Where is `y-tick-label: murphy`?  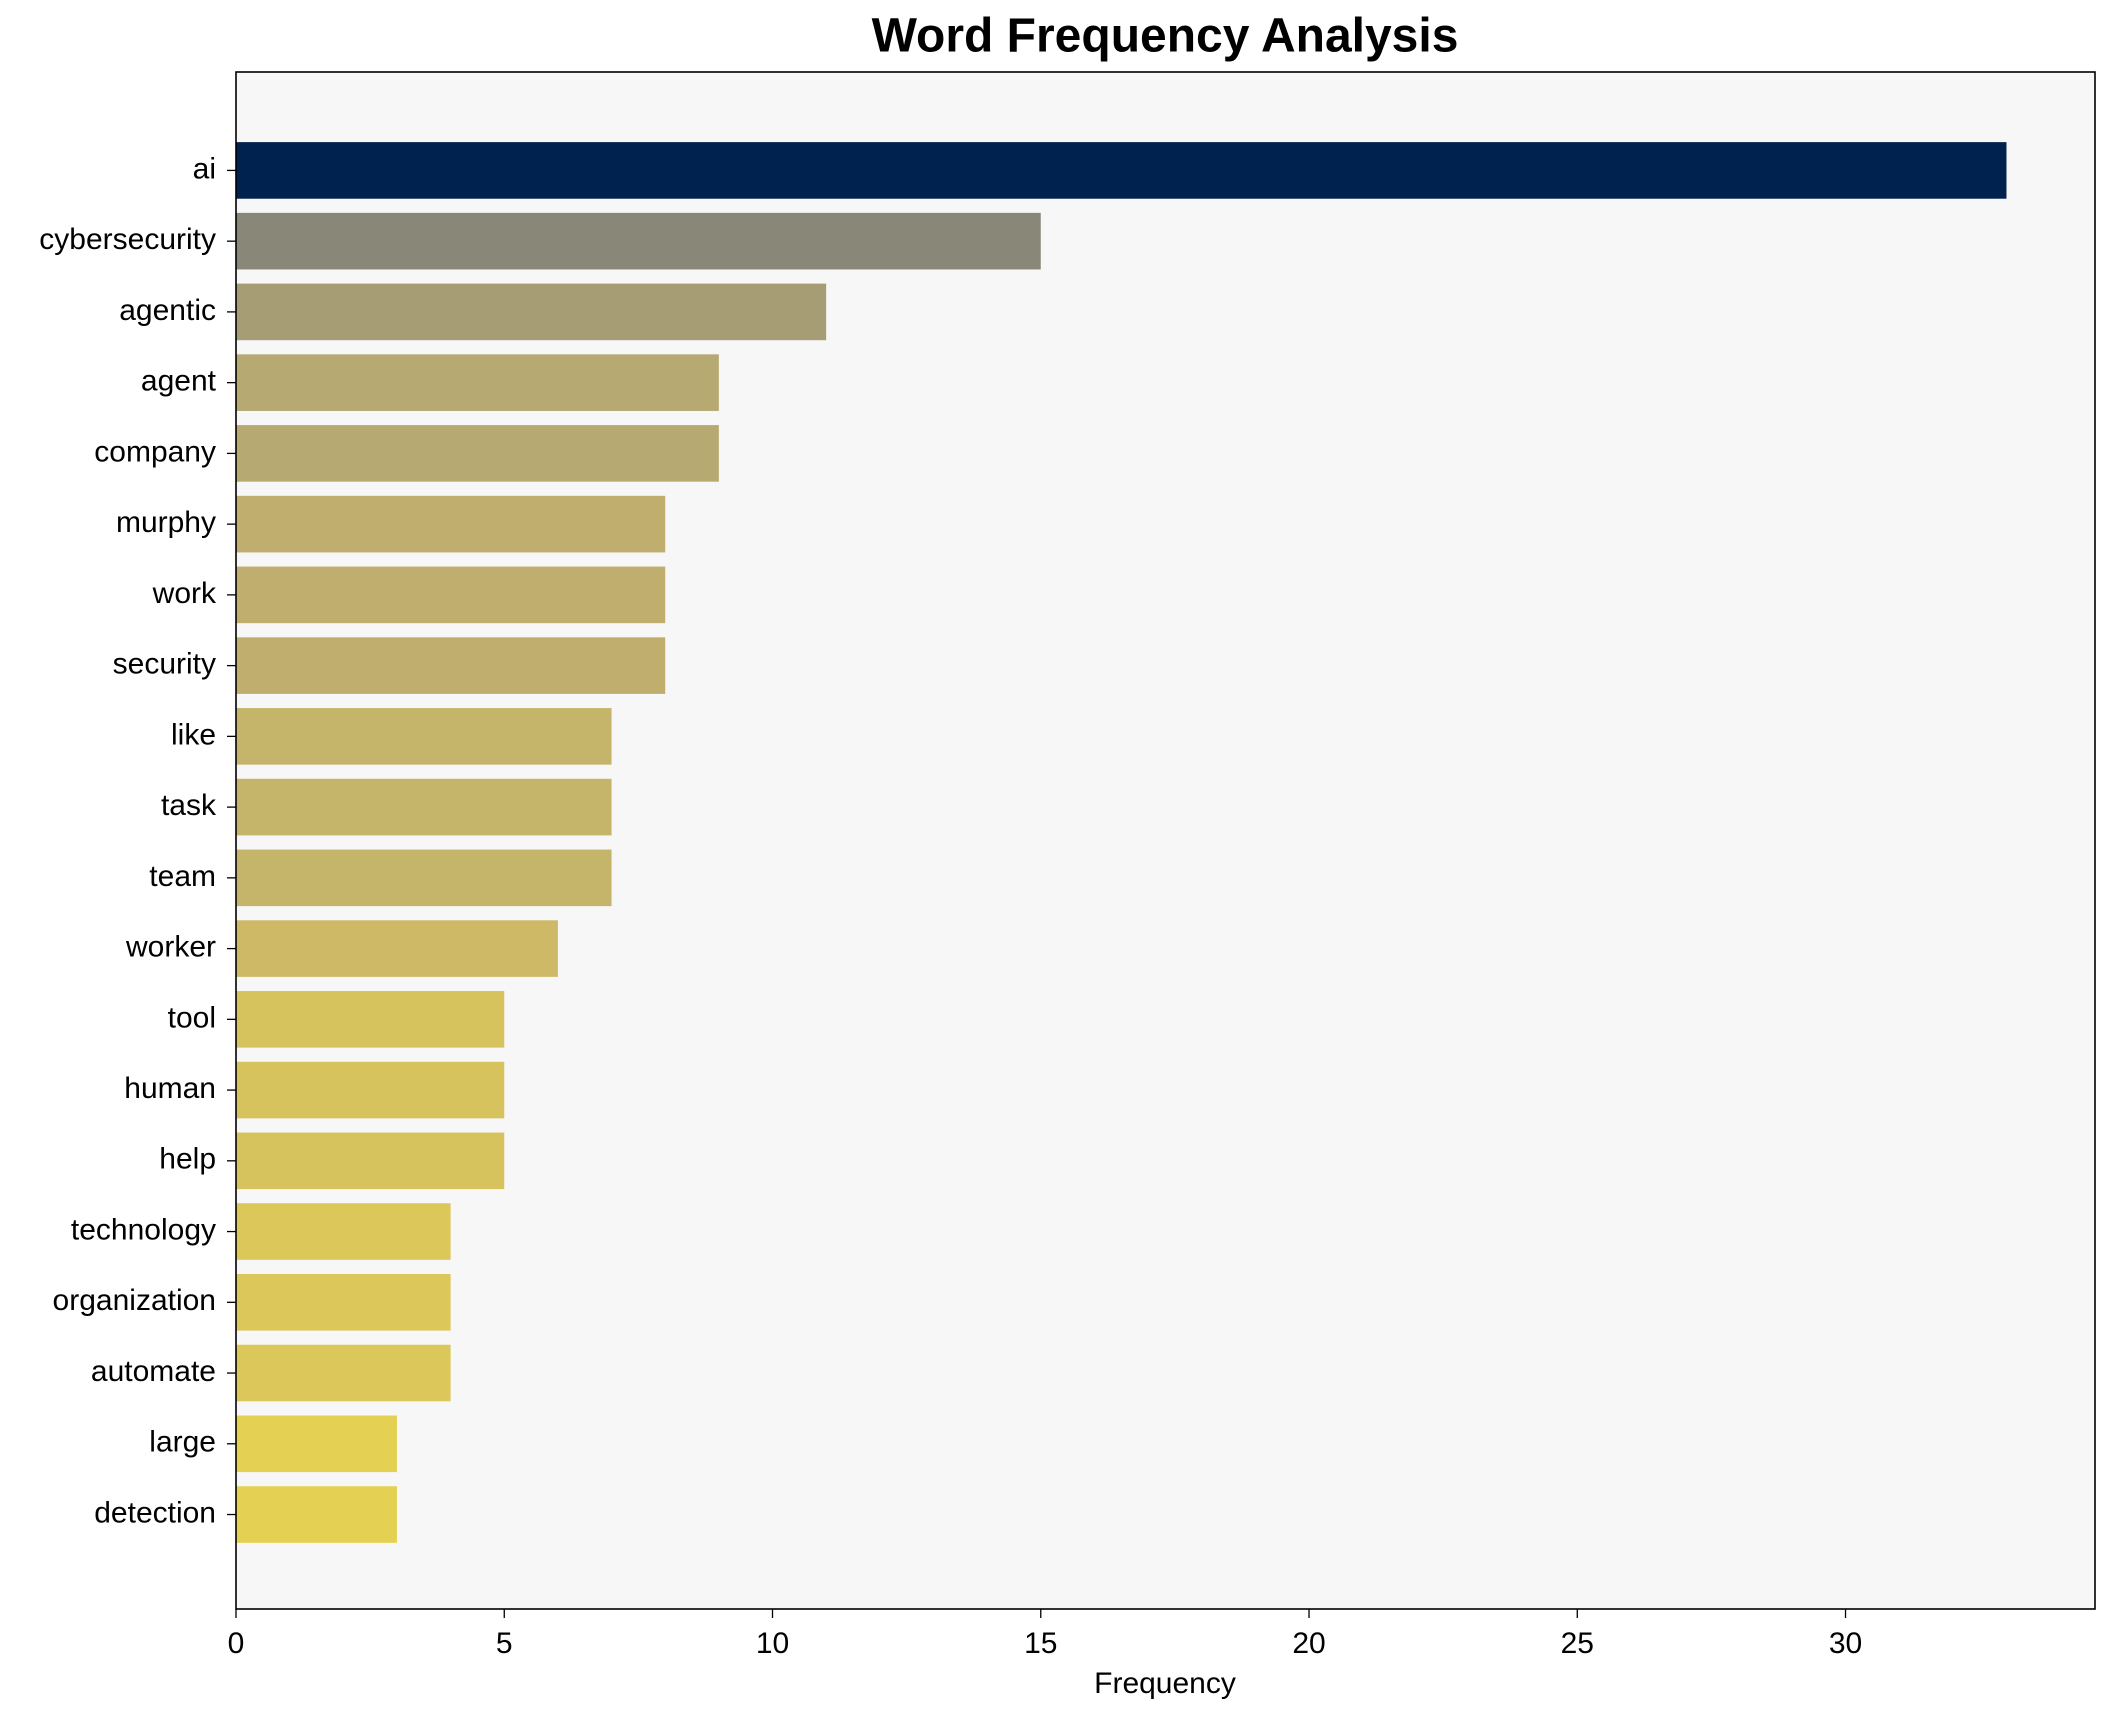 y-tick-label: murphy is located at coordinates (166, 522).